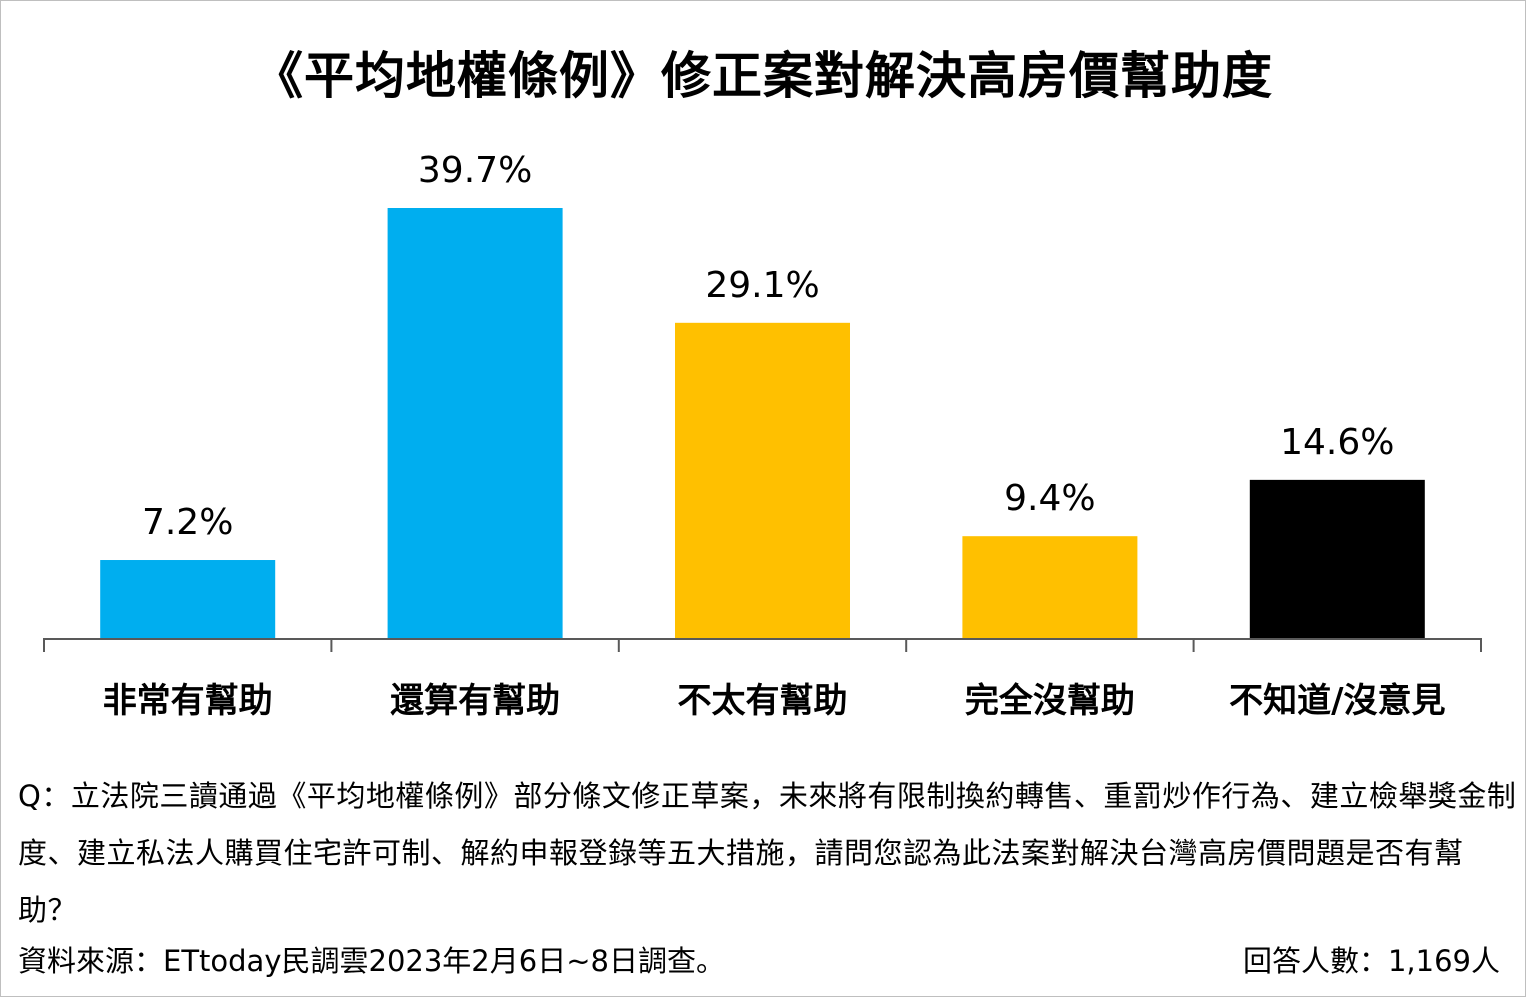  Describe the element at coordinates (475, 170) in the screenshot. I see `value-label: 39.7%` at that location.